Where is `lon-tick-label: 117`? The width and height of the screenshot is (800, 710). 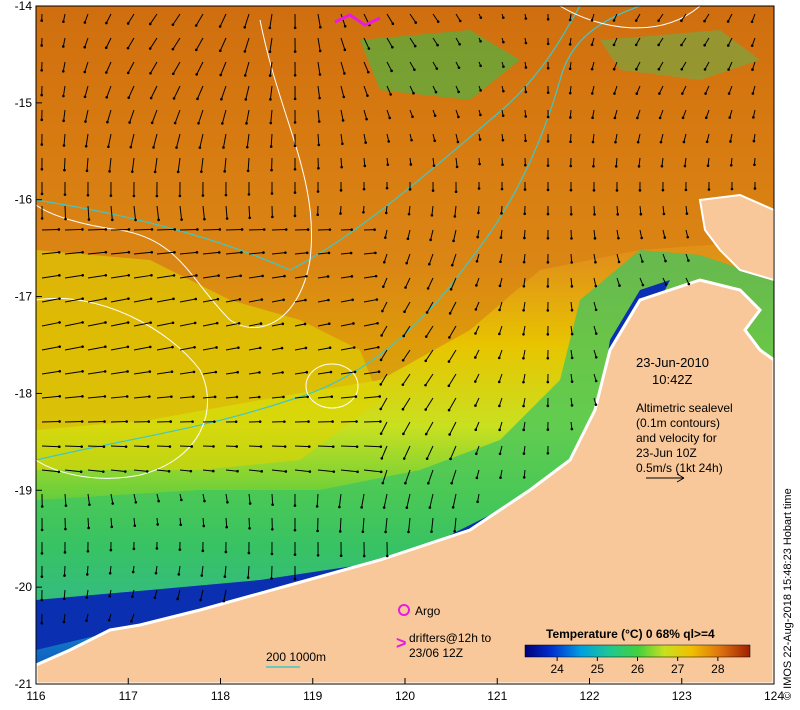
lon-tick-label: 117 is located at coordinates (128, 696).